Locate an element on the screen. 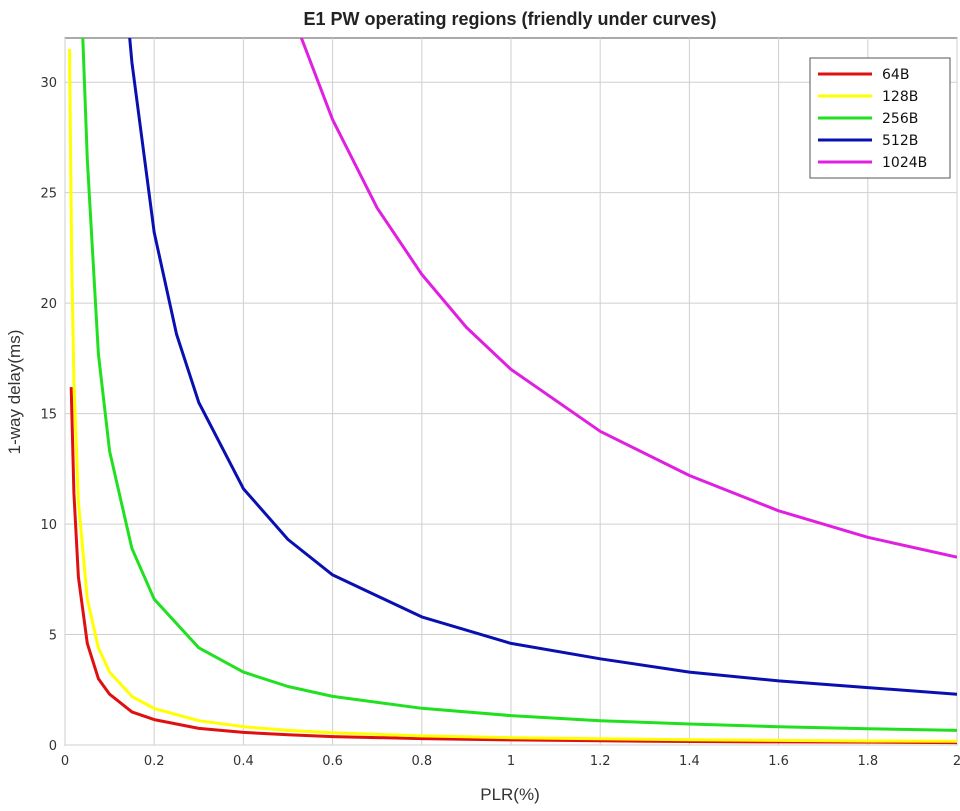 The width and height of the screenshot is (960, 811). y-tick-label: 0 is located at coordinates (53, 746).